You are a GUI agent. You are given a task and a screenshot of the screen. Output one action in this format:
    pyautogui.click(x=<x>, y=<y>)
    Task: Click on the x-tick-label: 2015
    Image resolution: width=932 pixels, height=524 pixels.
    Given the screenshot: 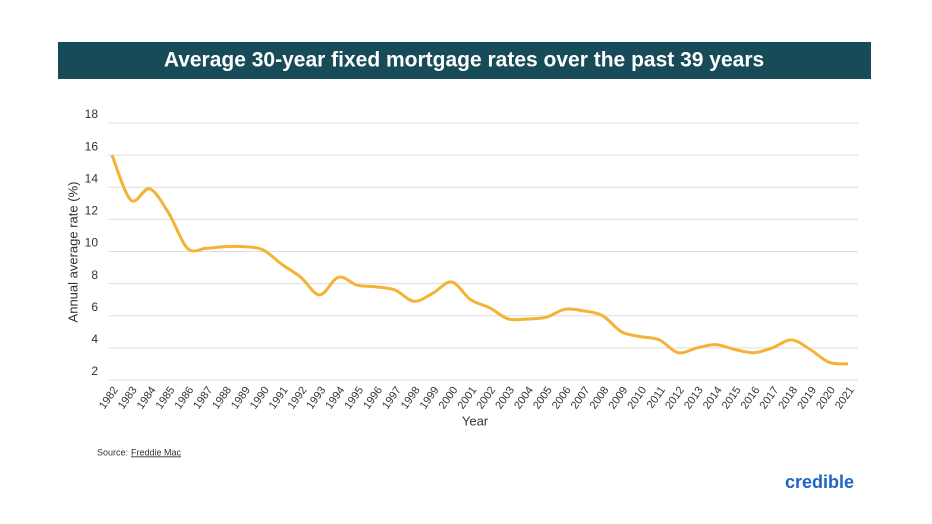 What is the action you would take?
    pyautogui.click(x=732, y=398)
    